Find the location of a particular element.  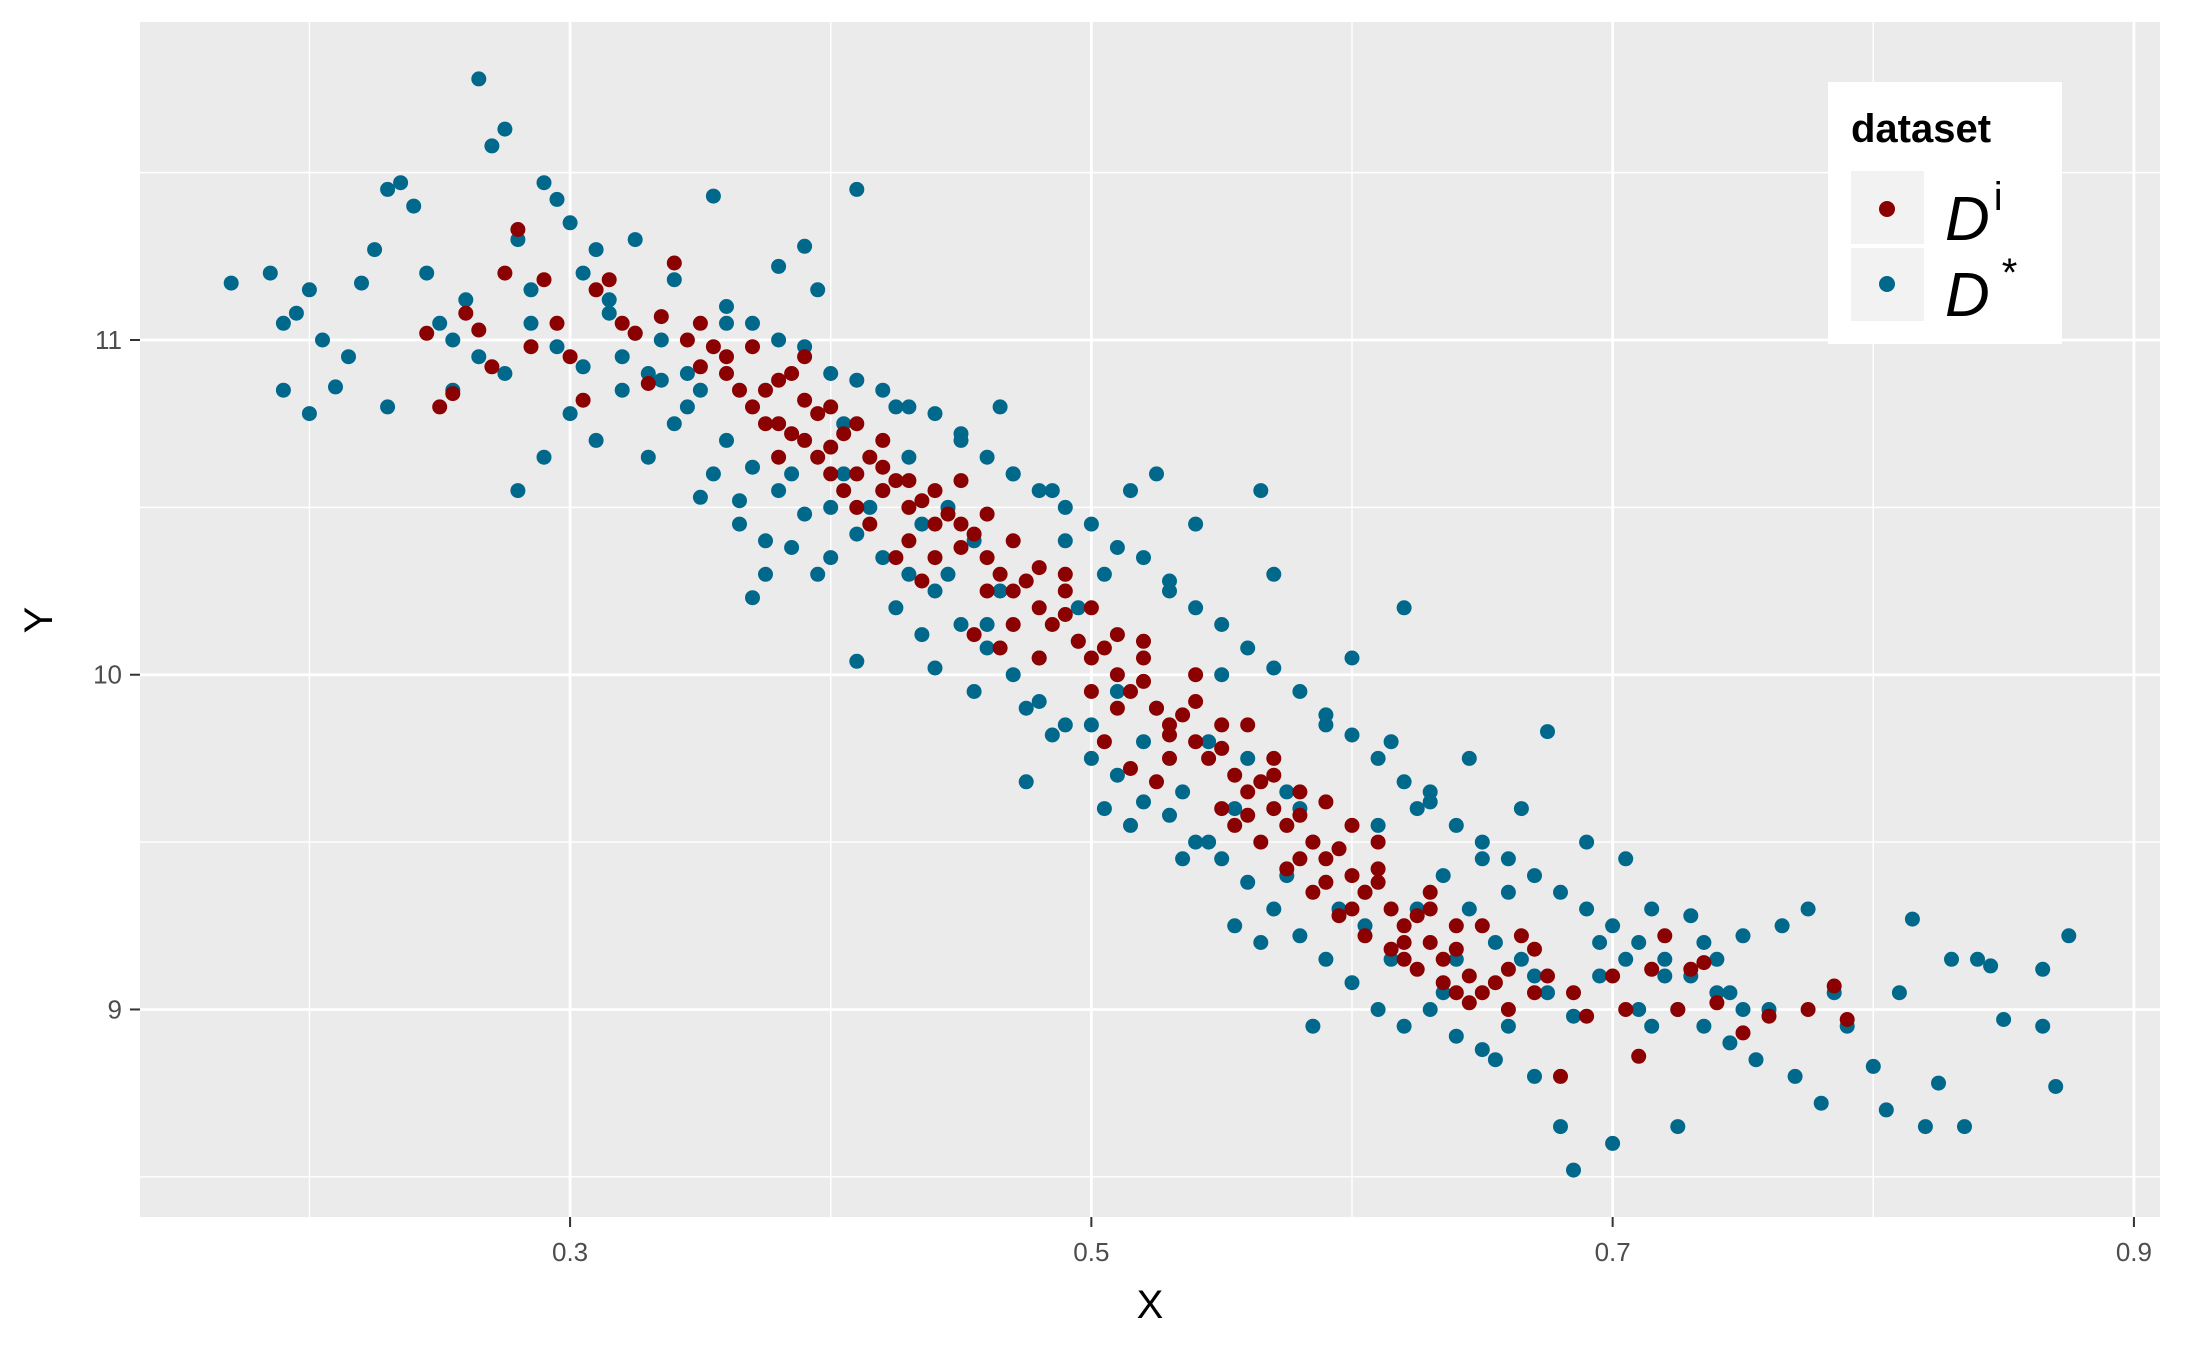

y-tick-label: 11 is located at coordinates (108, 340).